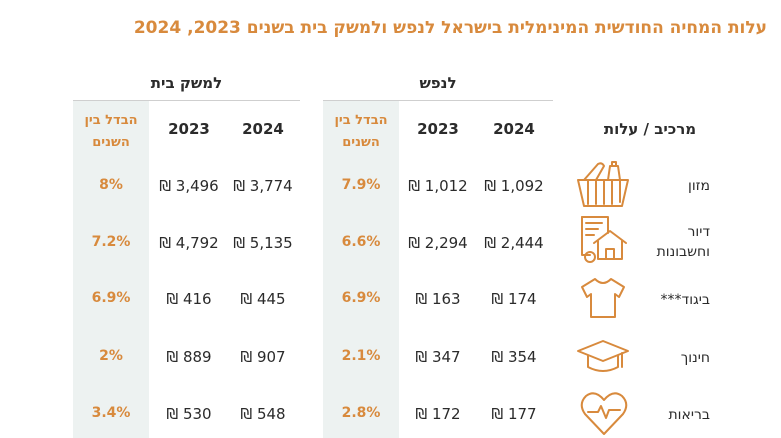 The width and height of the screenshot is (781, 438). Describe the element at coordinates (189, 299) in the screenshot. I see `household-2023-clothing: 416 ₪` at that location.